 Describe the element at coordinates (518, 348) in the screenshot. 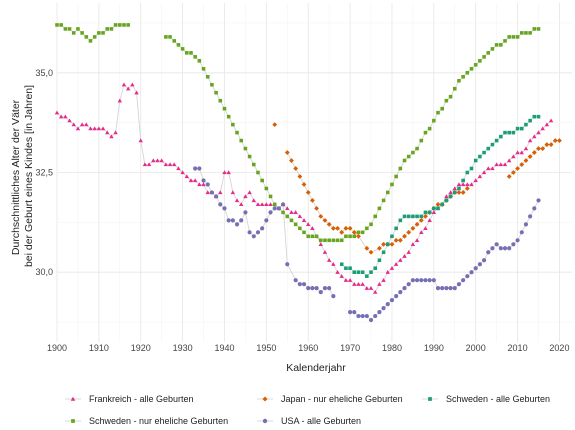

I see `x-tick-label: 2010` at that location.